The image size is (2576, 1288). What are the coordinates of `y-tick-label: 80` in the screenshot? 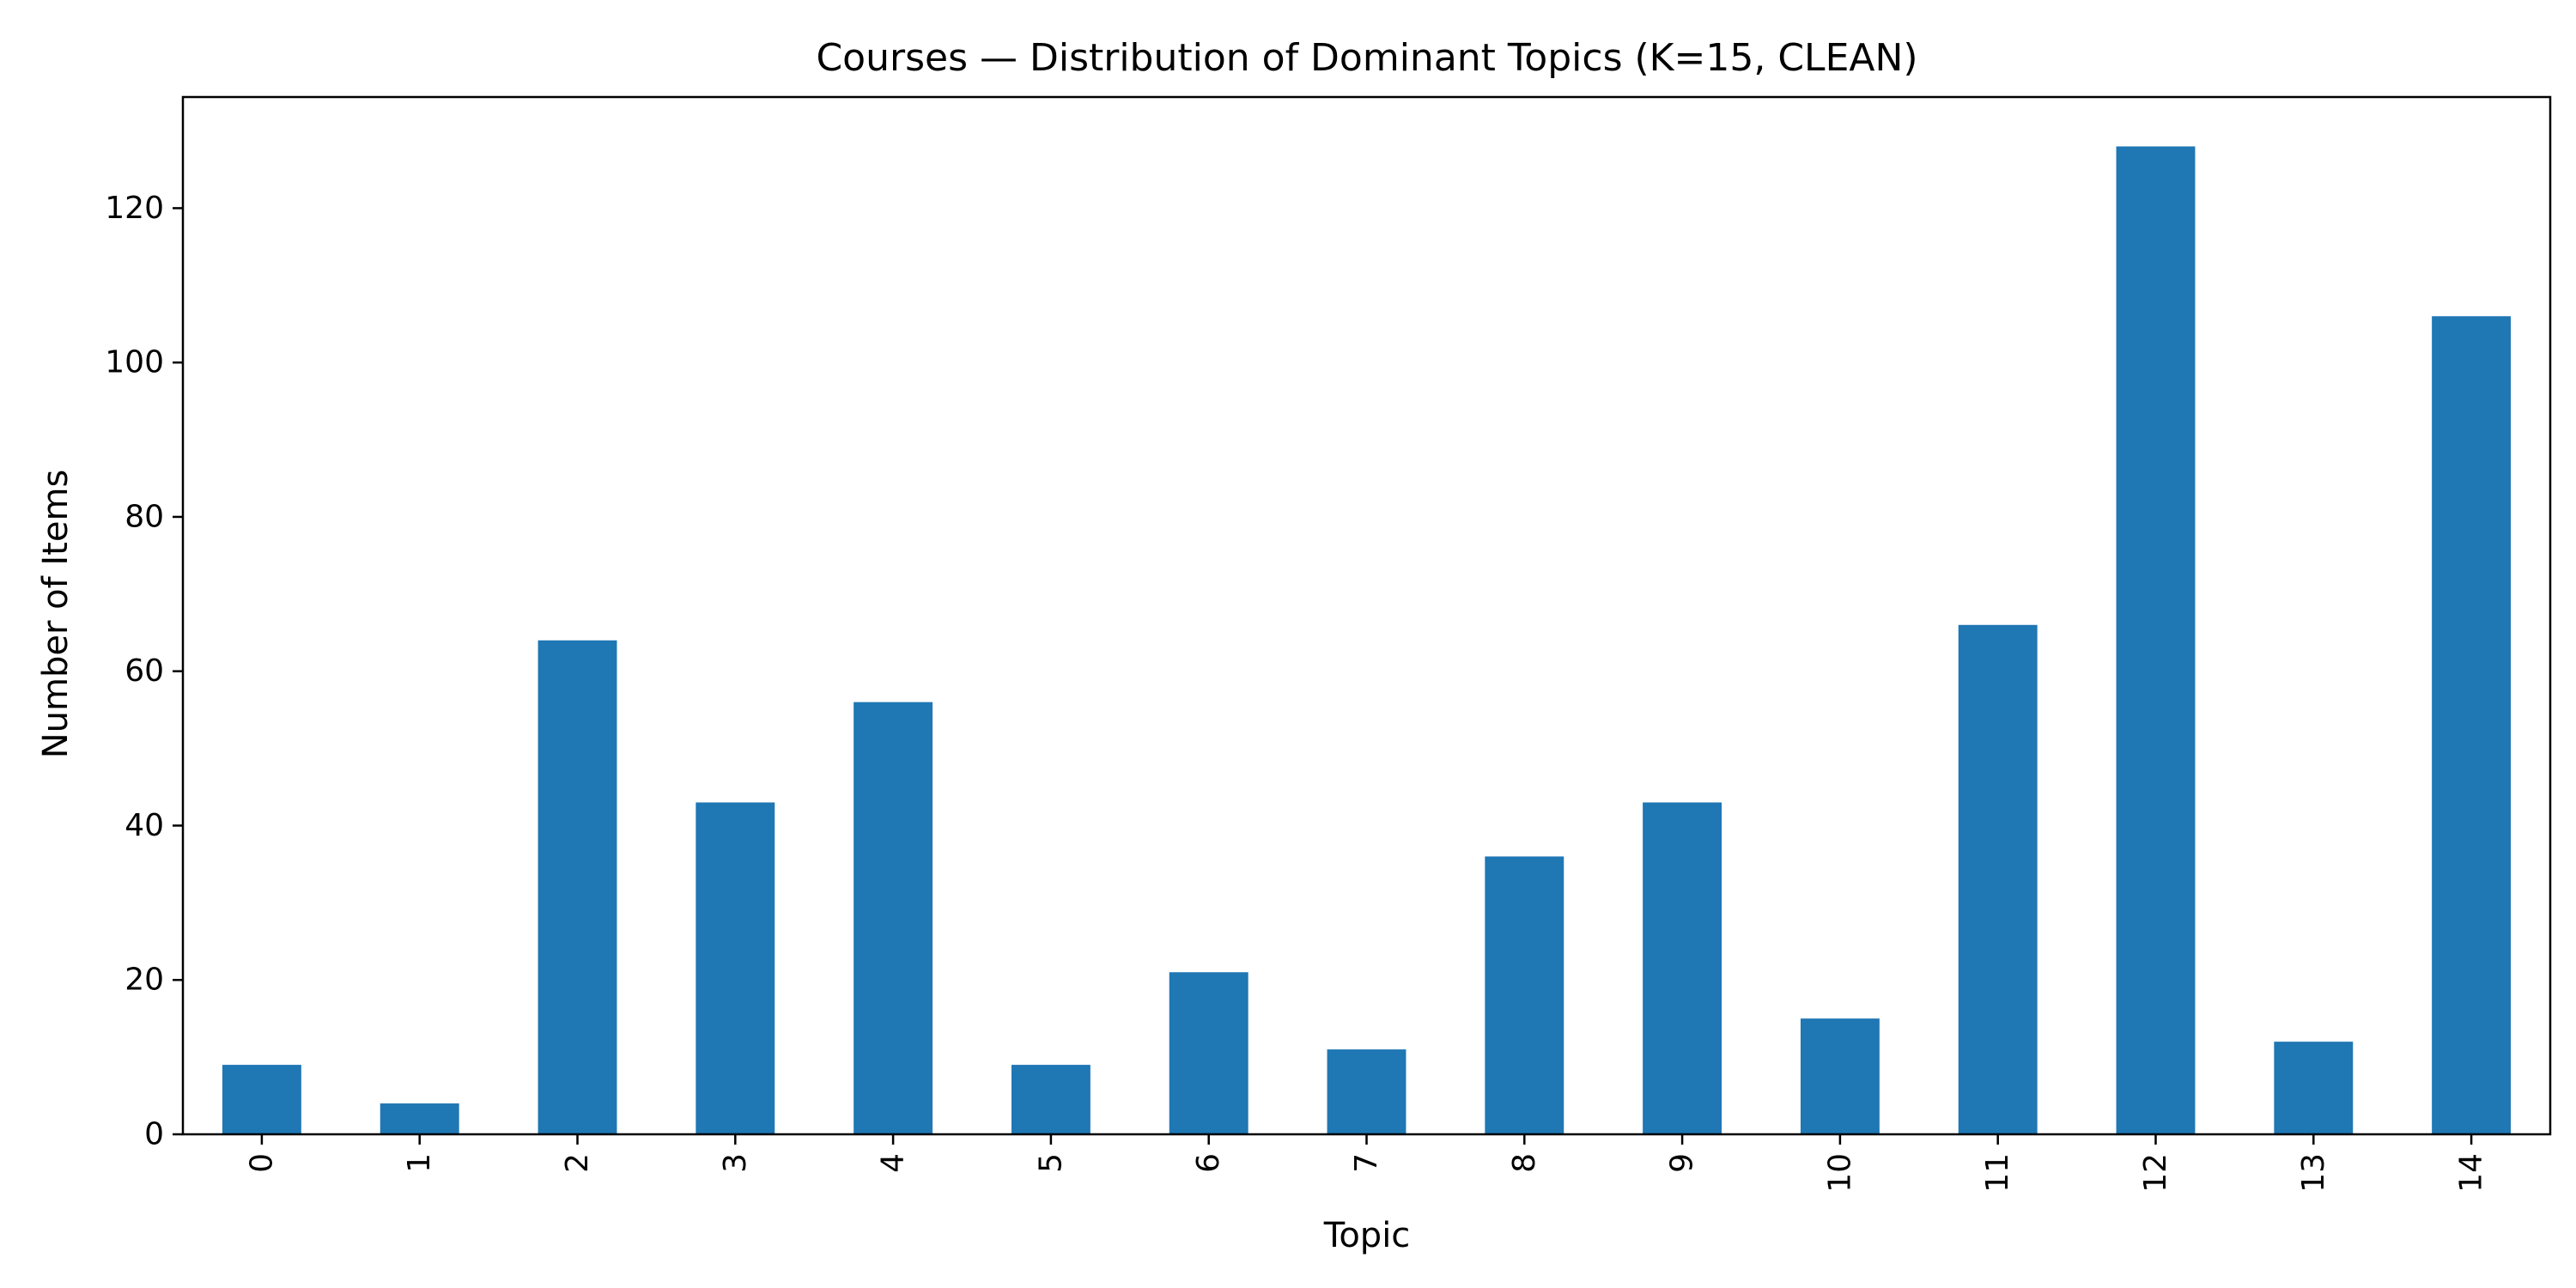 It's located at (144, 516).